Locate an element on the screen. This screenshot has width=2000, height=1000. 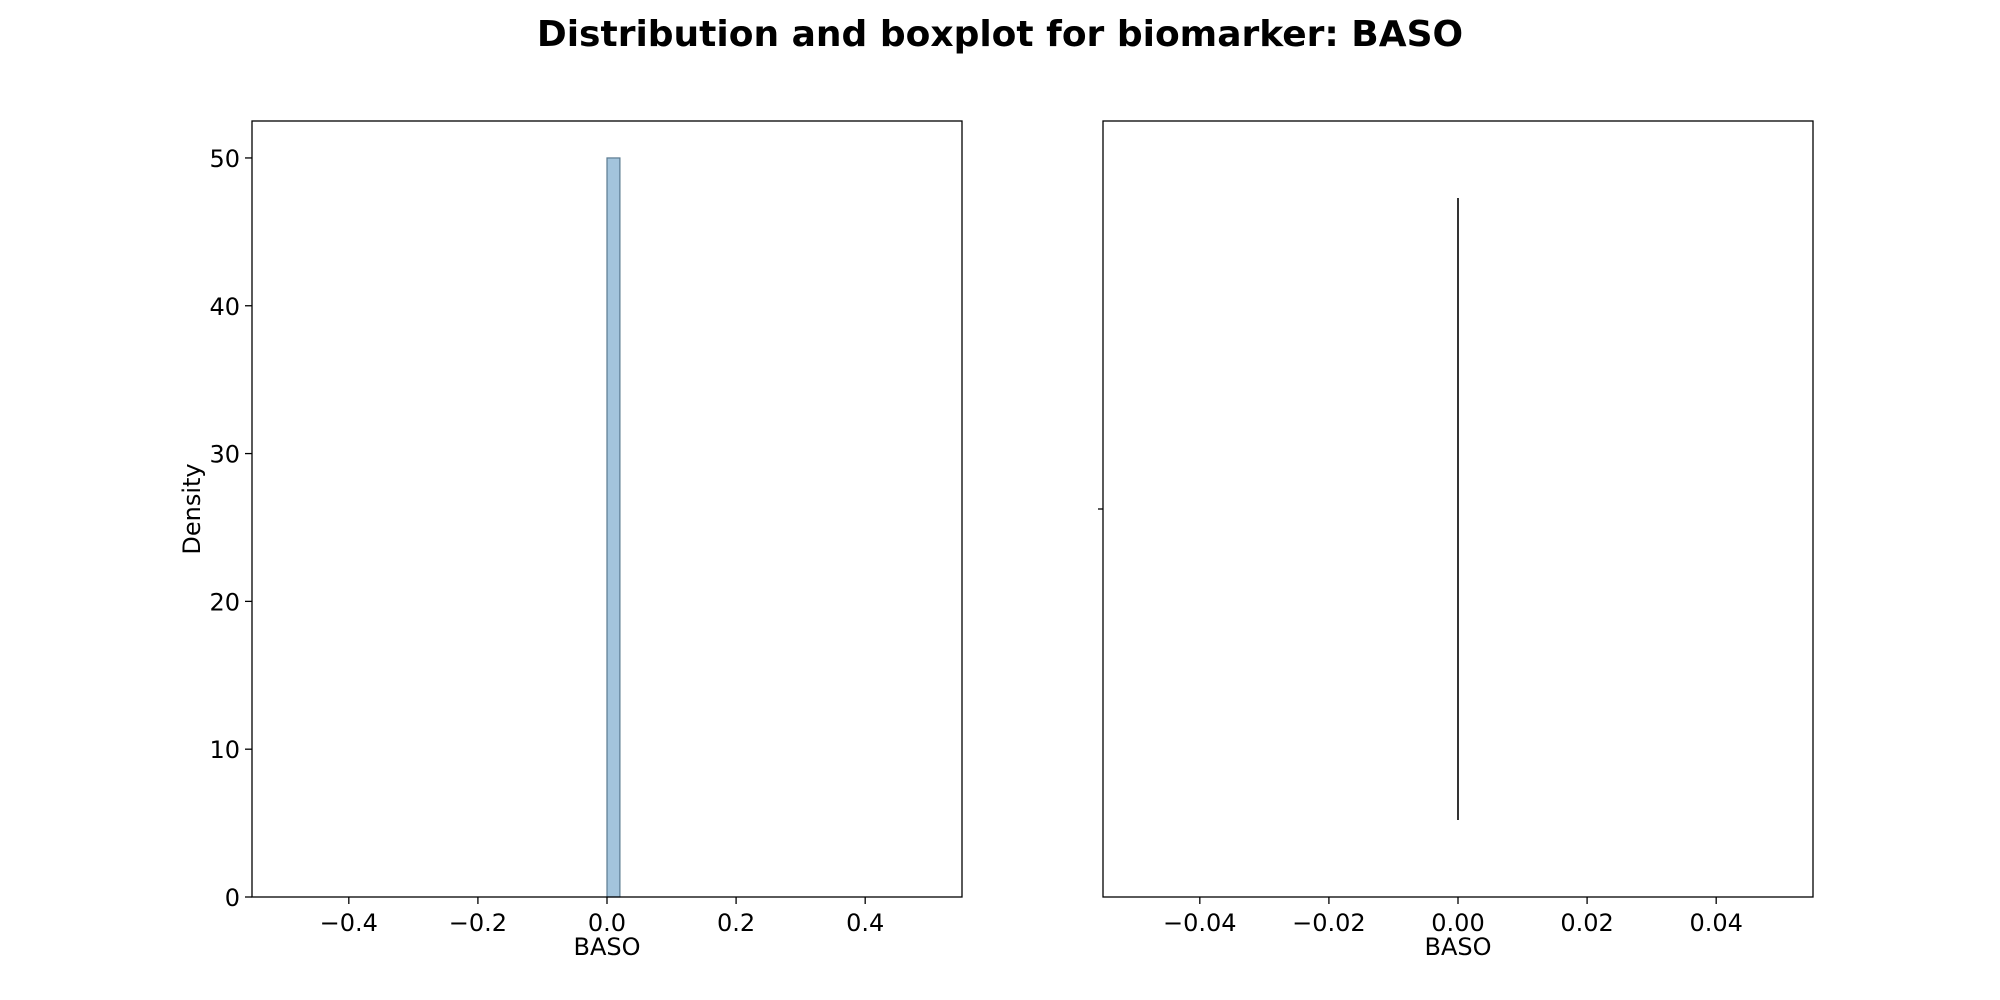
x-tick-label: −0.2 is located at coordinates (478, 923).